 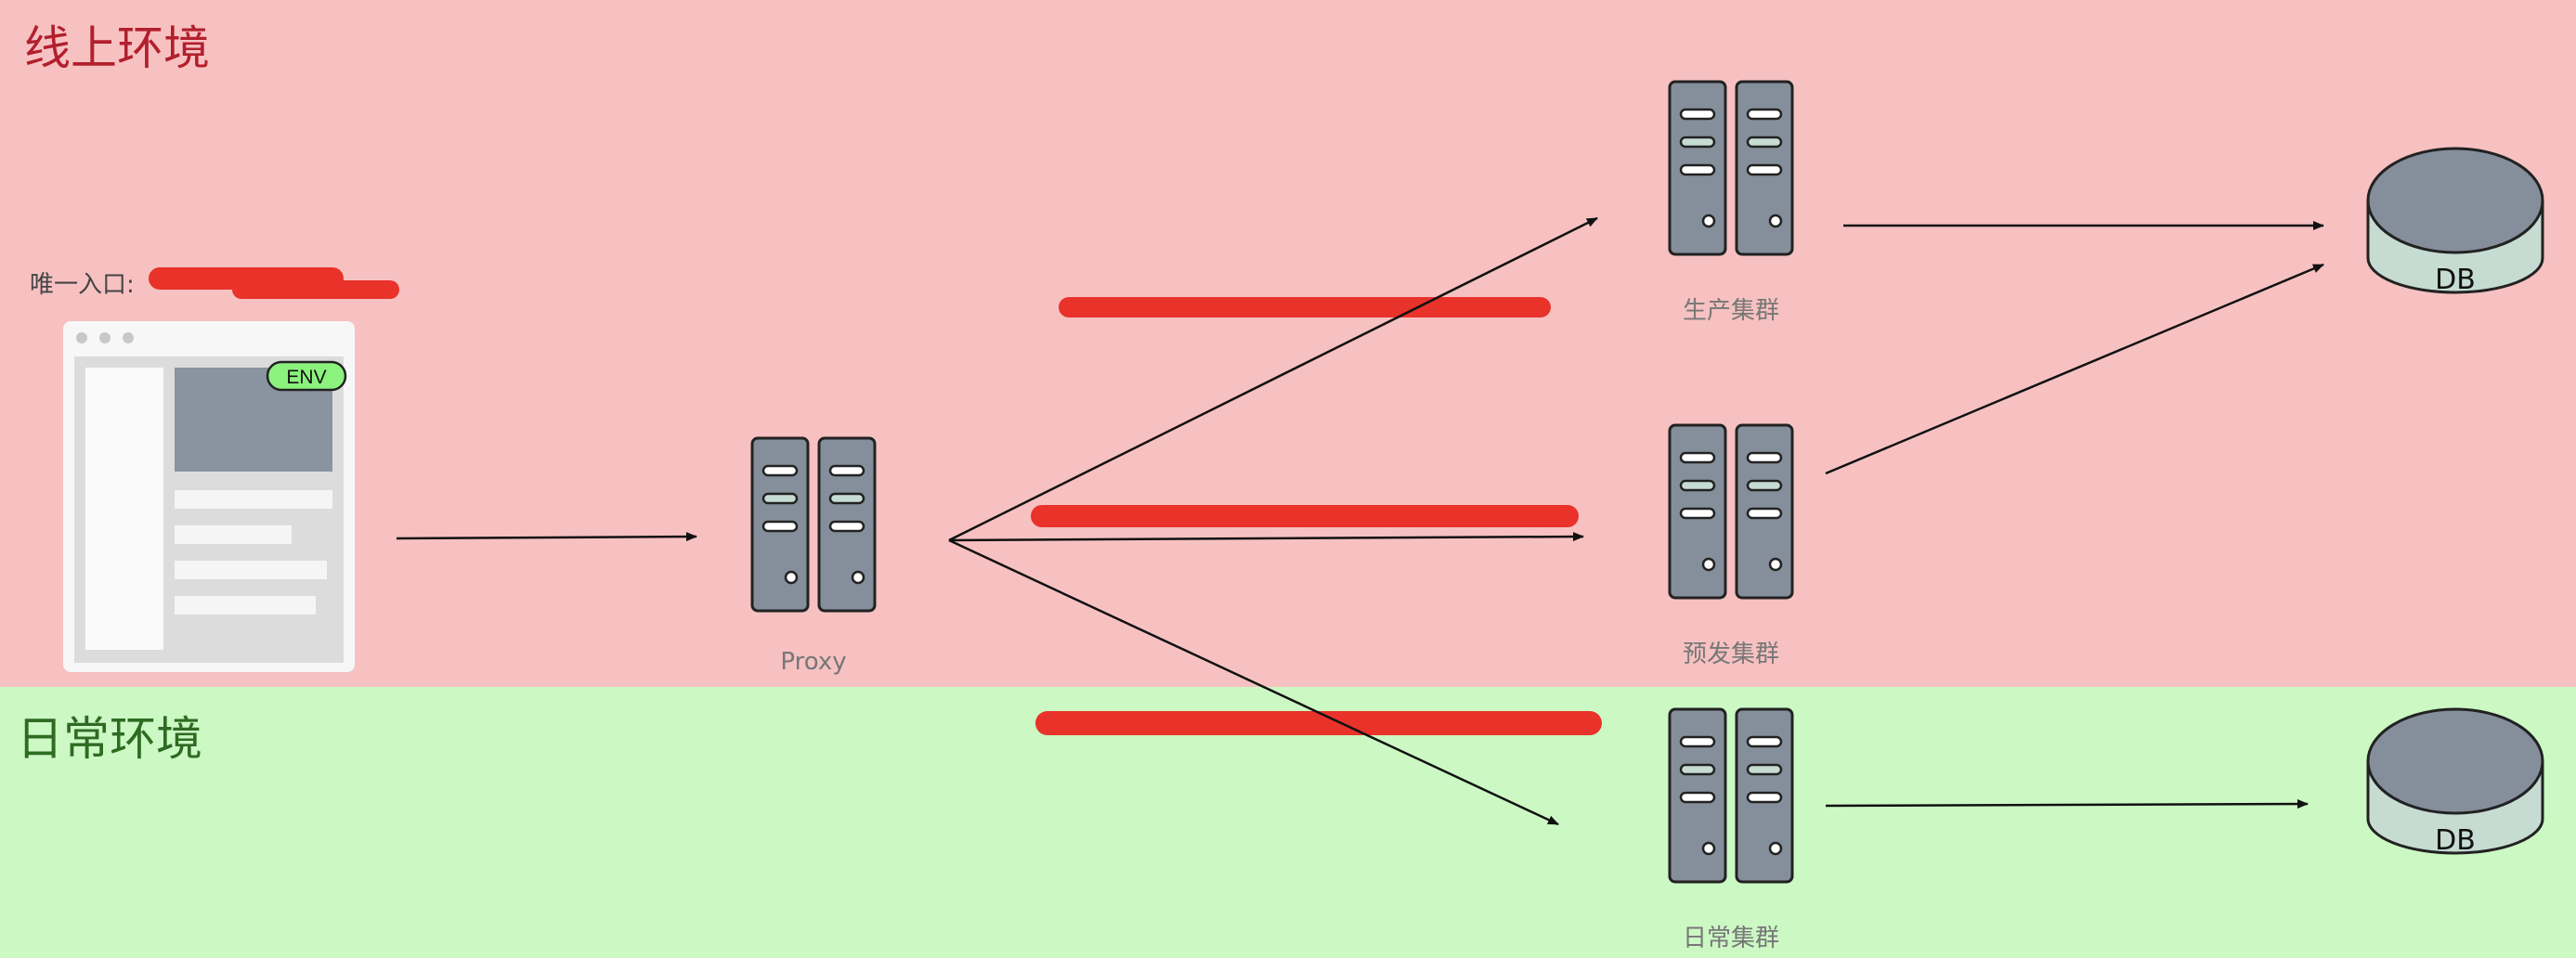 What do you see at coordinates (1730, 938) in the screenshot?
I see `daily-cluster-label: 日常集群` at bounding box center [1730, 938].